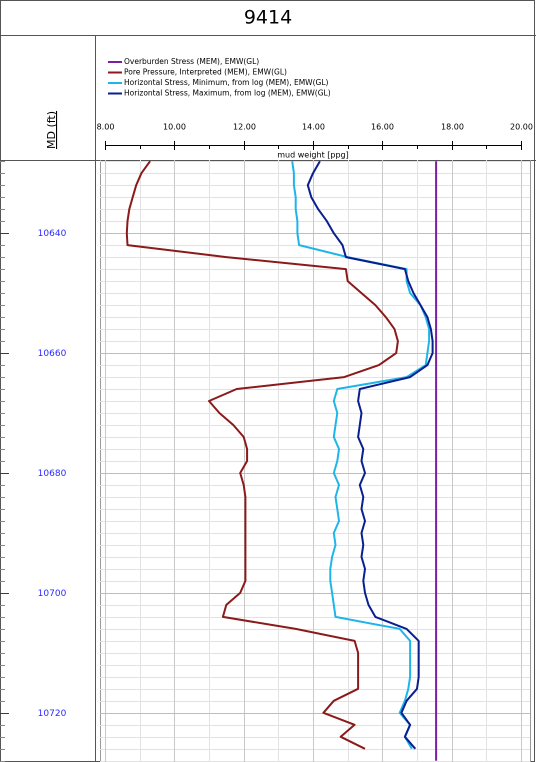 Image resolution: width=536 pixels, height=762 pixels. I want to click on y-axis-label: MD (ft), so click(51, 130).